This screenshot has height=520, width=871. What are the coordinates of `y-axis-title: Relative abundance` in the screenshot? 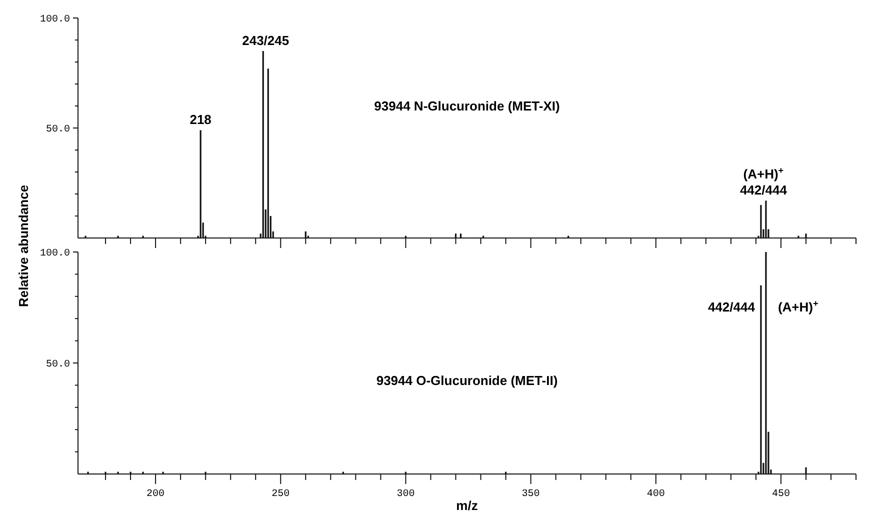 It's located at (23, 246).